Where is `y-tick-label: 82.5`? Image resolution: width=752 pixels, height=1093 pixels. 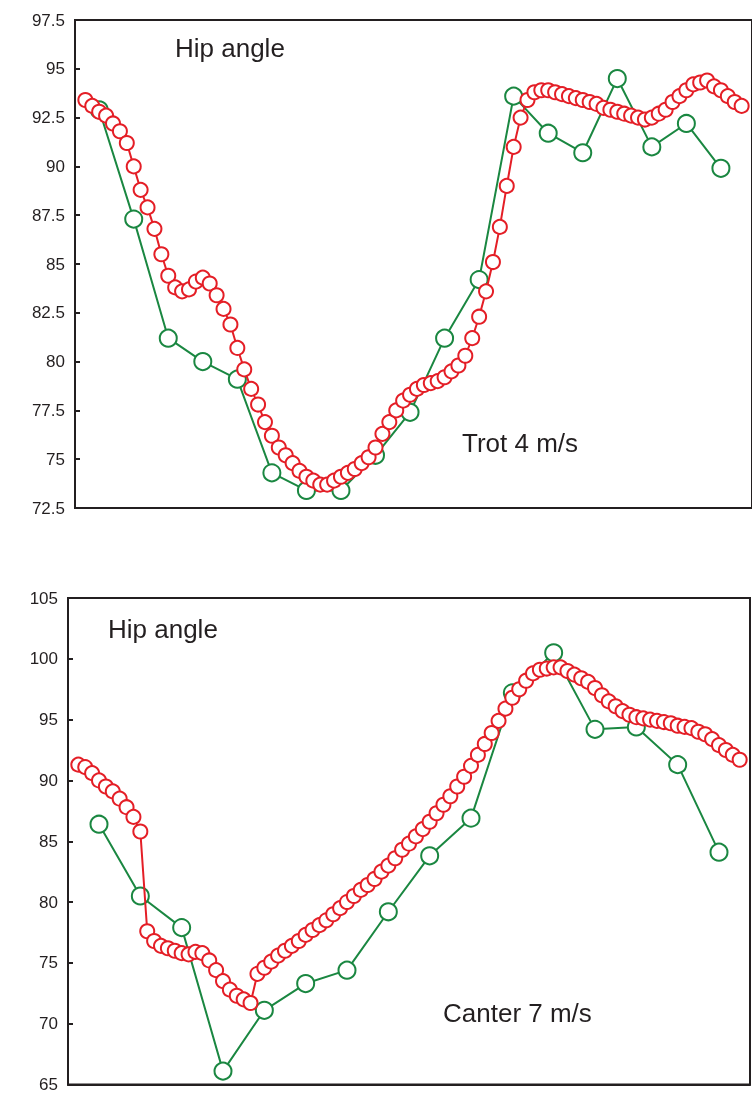
y-tick-label: 82.5 is located at coordinates (48, 313).